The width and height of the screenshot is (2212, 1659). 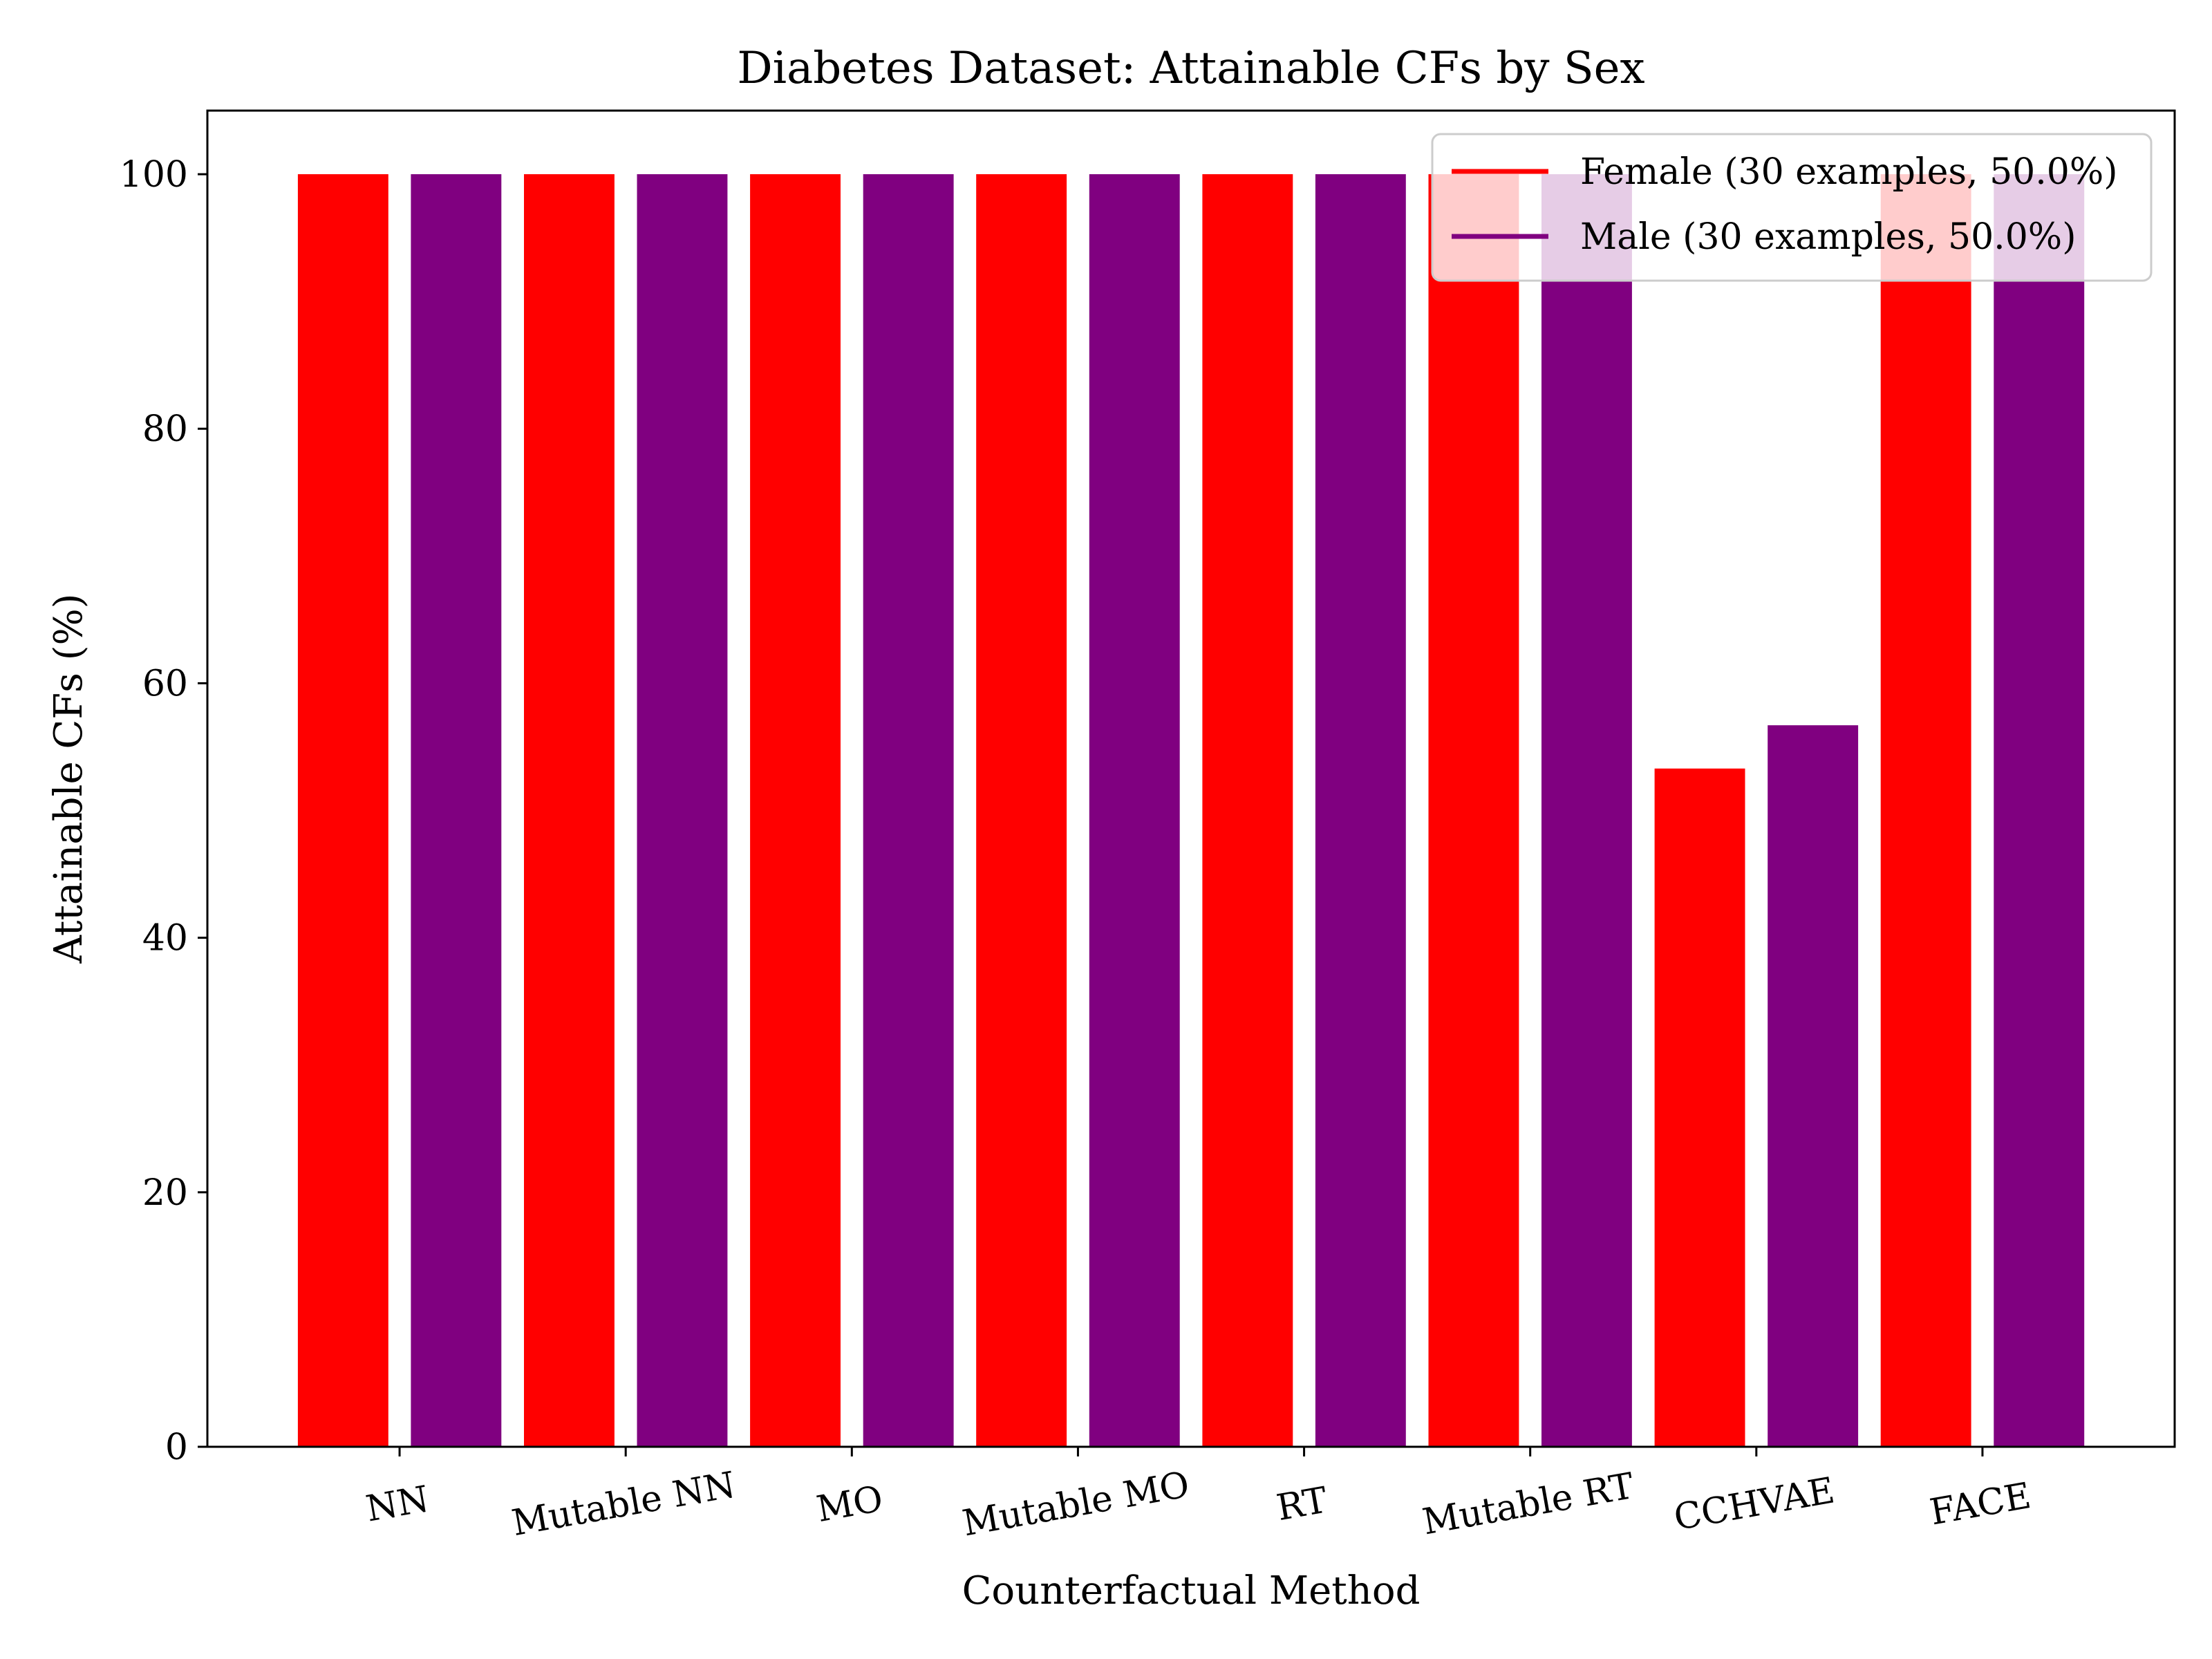 What do you see at coordinates (1528, 1504) in the screenshot?
I see `x-tick-label: Mutable RT` at bounding box center [1528, 1504].